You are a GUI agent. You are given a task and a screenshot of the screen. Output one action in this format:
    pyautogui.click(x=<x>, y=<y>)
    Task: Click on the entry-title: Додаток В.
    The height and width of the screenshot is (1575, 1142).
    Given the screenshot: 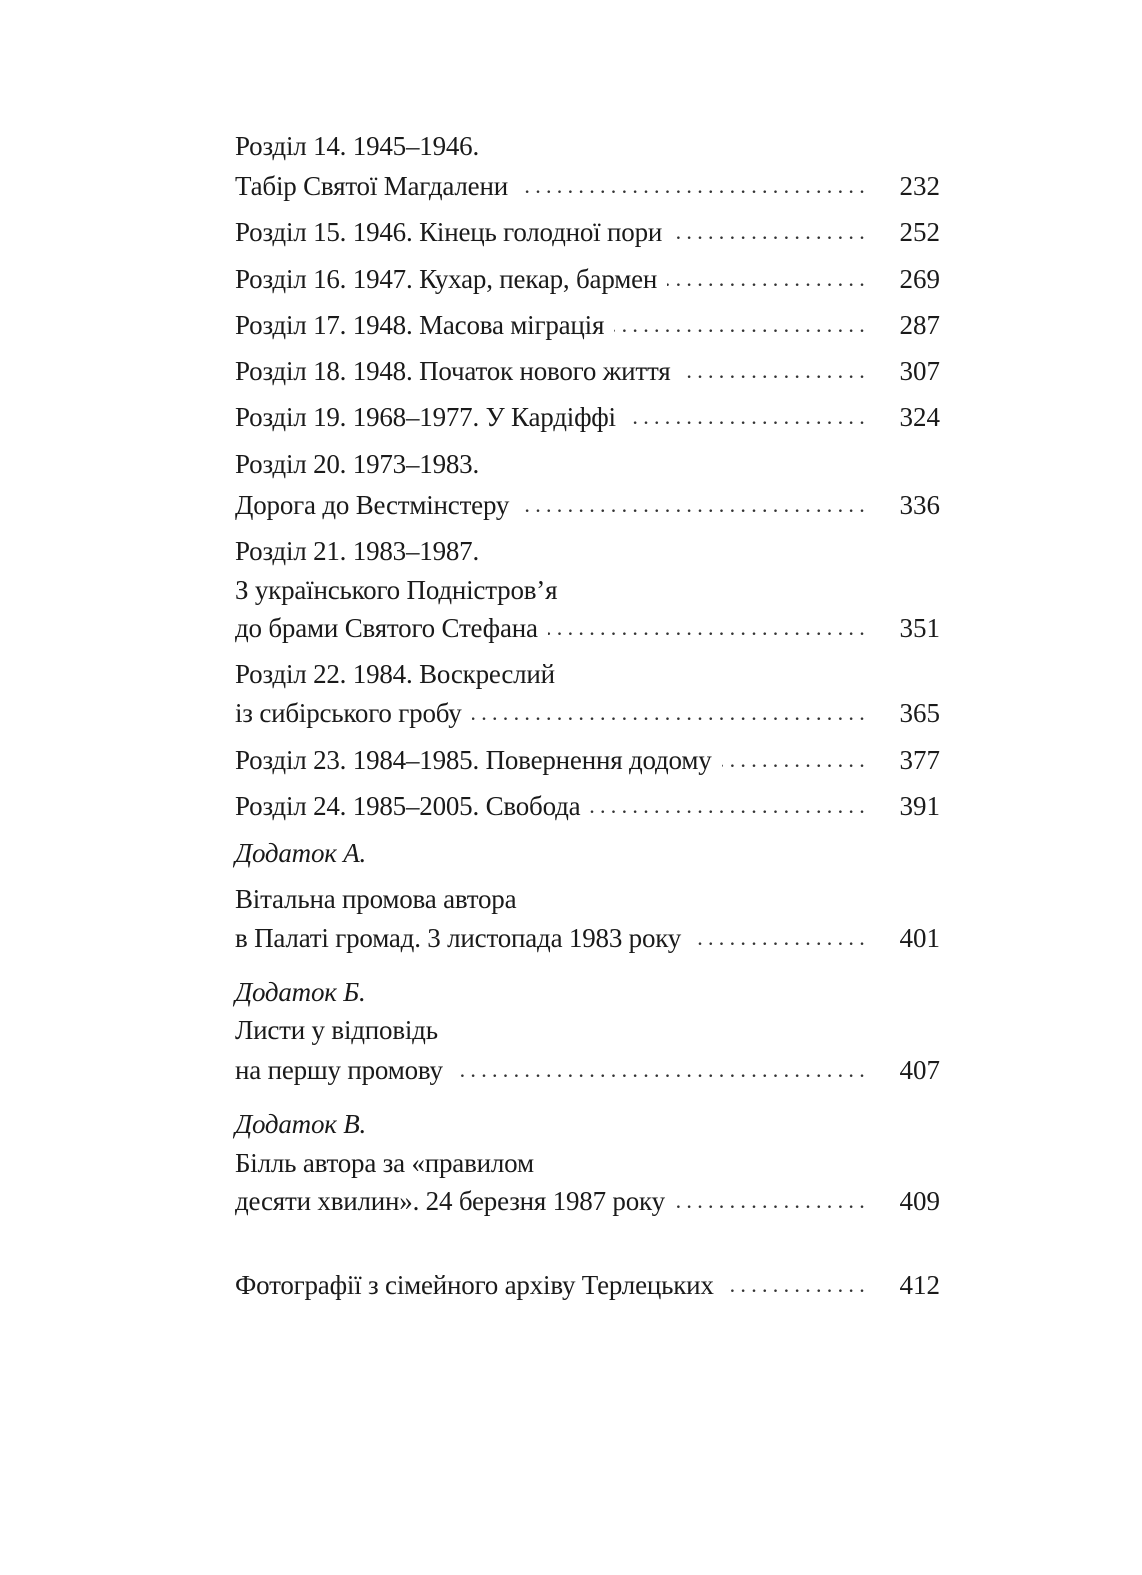 What is the action you would take?
    pyautogui.click(x=301, y=1123)
    